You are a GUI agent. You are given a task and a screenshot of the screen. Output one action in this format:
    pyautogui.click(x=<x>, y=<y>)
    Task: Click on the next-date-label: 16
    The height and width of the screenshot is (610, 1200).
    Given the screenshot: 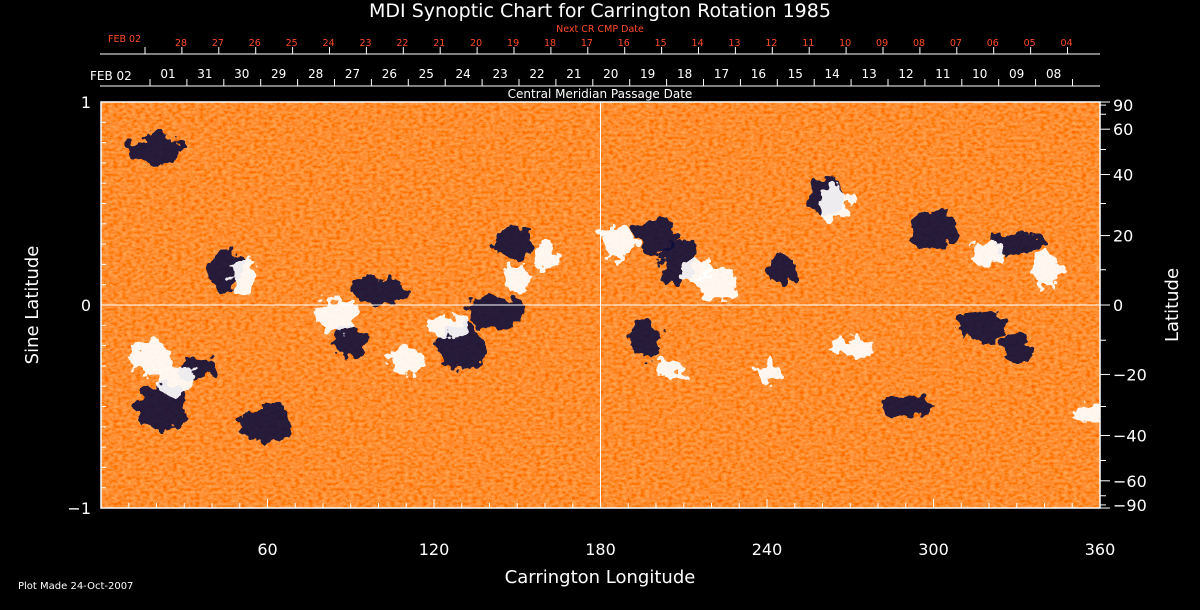 What is the action you would take?
    pyautogui.click(x=624, y=43)
    